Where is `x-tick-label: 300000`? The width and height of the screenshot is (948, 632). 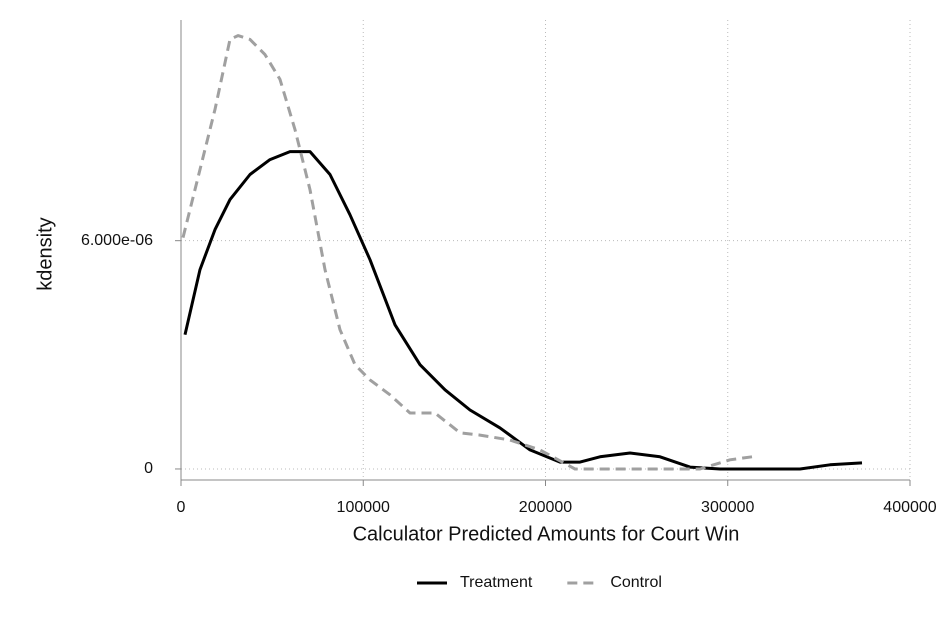
x-tick-label: 300000 is located at coordinates (727, 507).